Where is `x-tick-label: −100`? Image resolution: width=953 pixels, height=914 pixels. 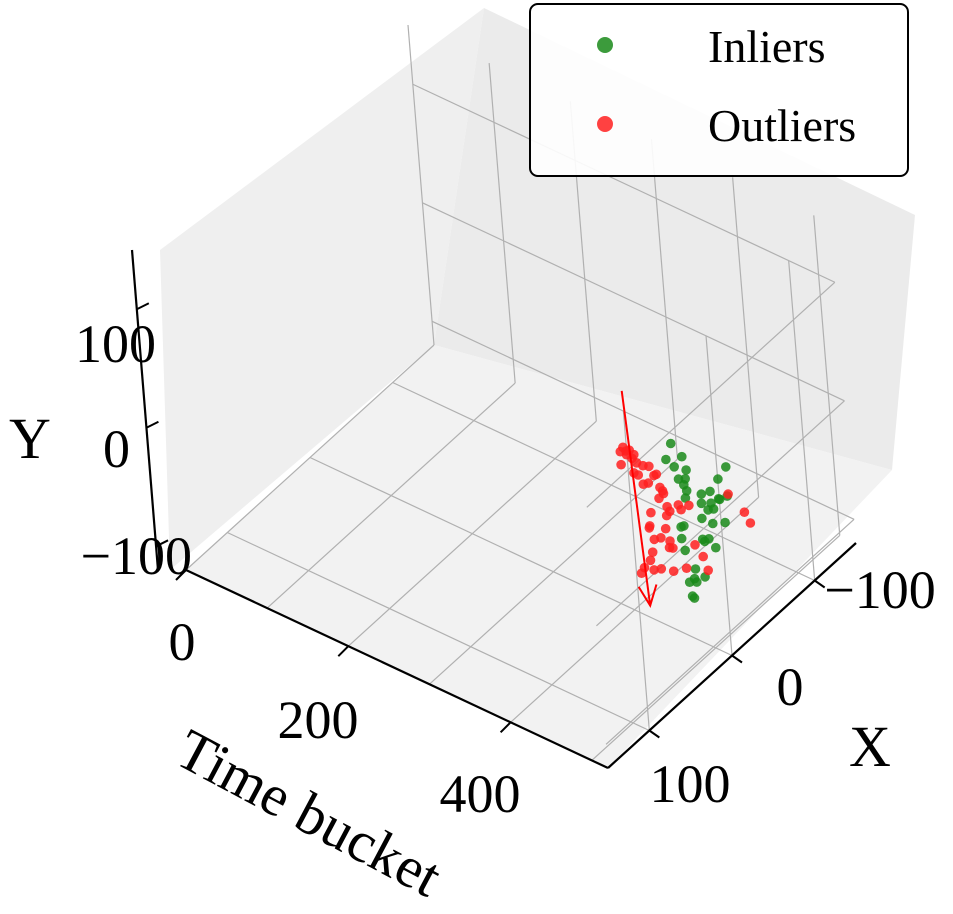 x-tick-label: −100 is located at coordinates (879, 590).